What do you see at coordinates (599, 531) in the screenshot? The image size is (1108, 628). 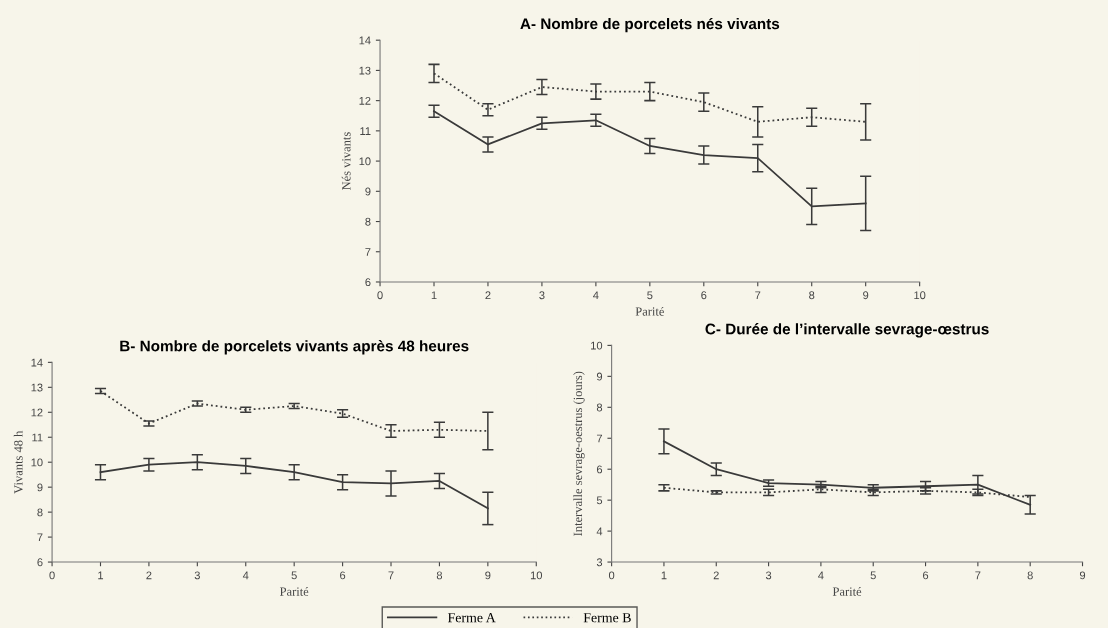 I see `y-tick-label: 4` at bounding box center [599, 531].